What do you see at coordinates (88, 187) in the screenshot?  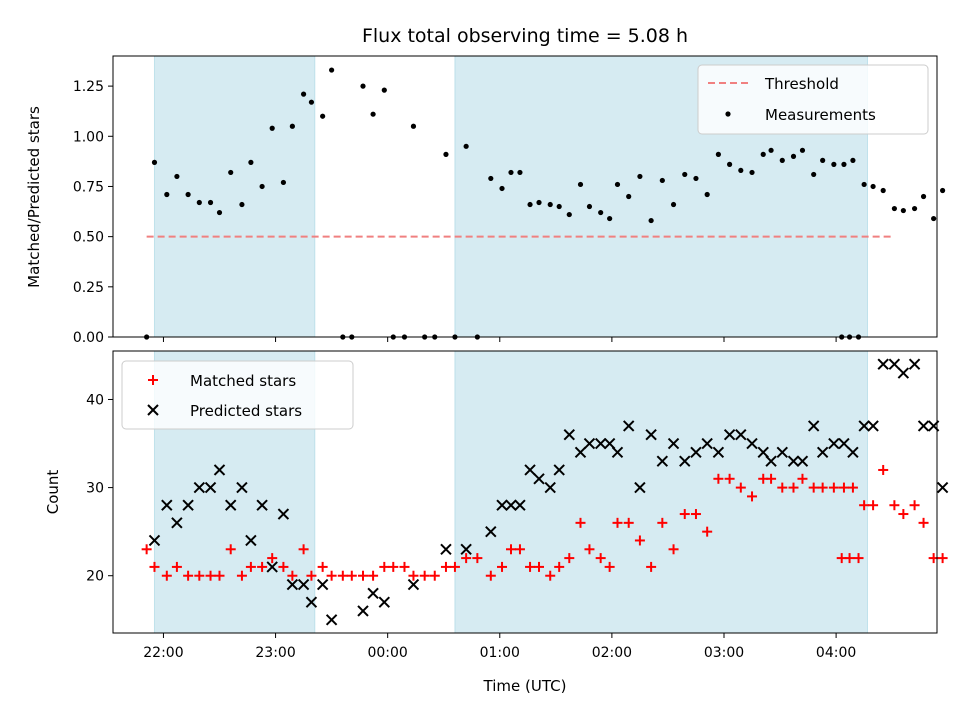 I see `y-tick-label: 0.75` at bounding box center [88, 187].